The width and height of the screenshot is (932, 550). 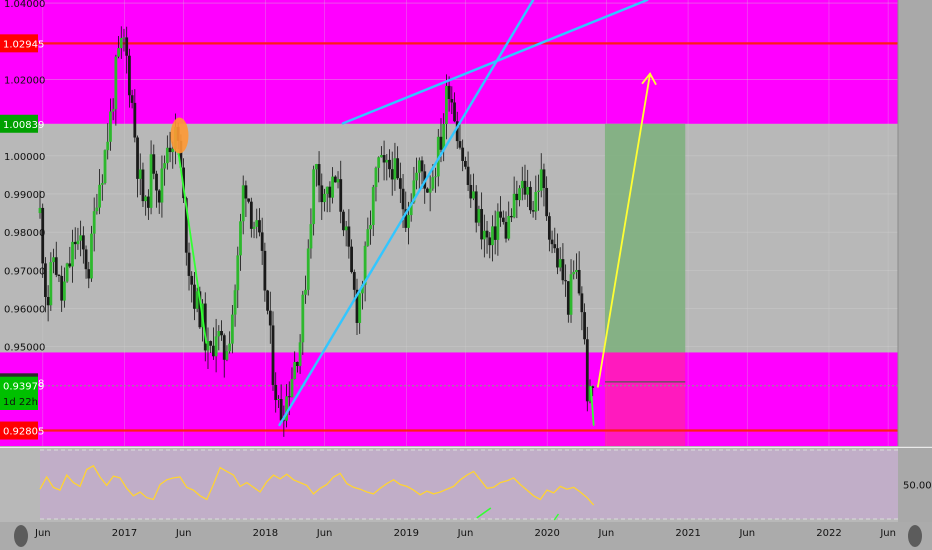 I want to click on oscillator-line, so click(x=317, y=485).